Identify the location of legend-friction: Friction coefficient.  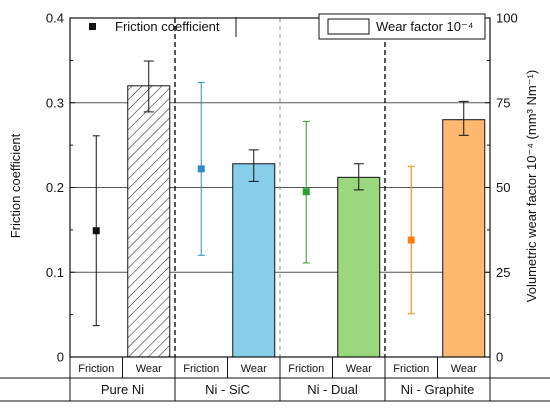
(163, 27).